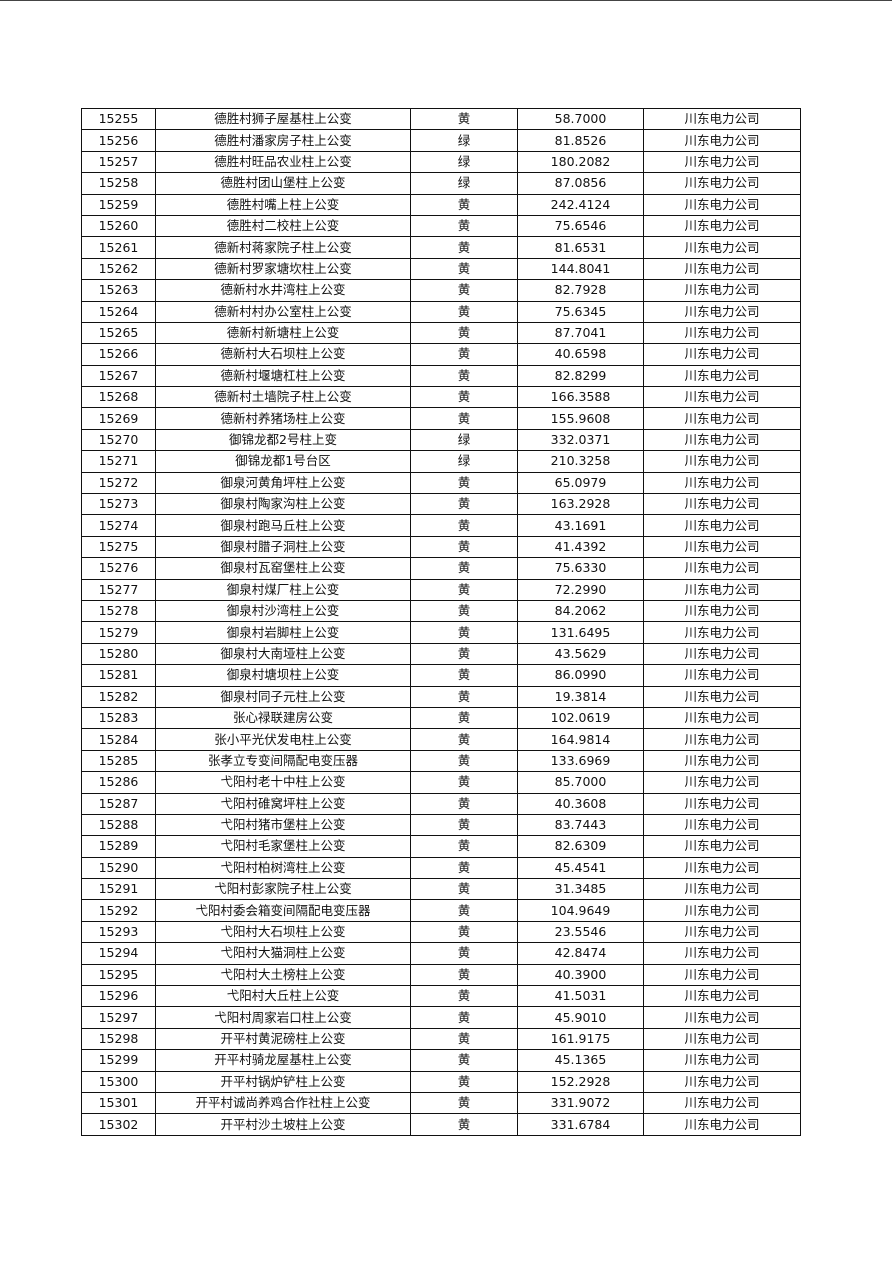 The image size is (892, 1262). What do you see at coordinates (118, 1103) in the screenshot?
I see `row-number-cell: 15301` at bounding box center [118, 1103].